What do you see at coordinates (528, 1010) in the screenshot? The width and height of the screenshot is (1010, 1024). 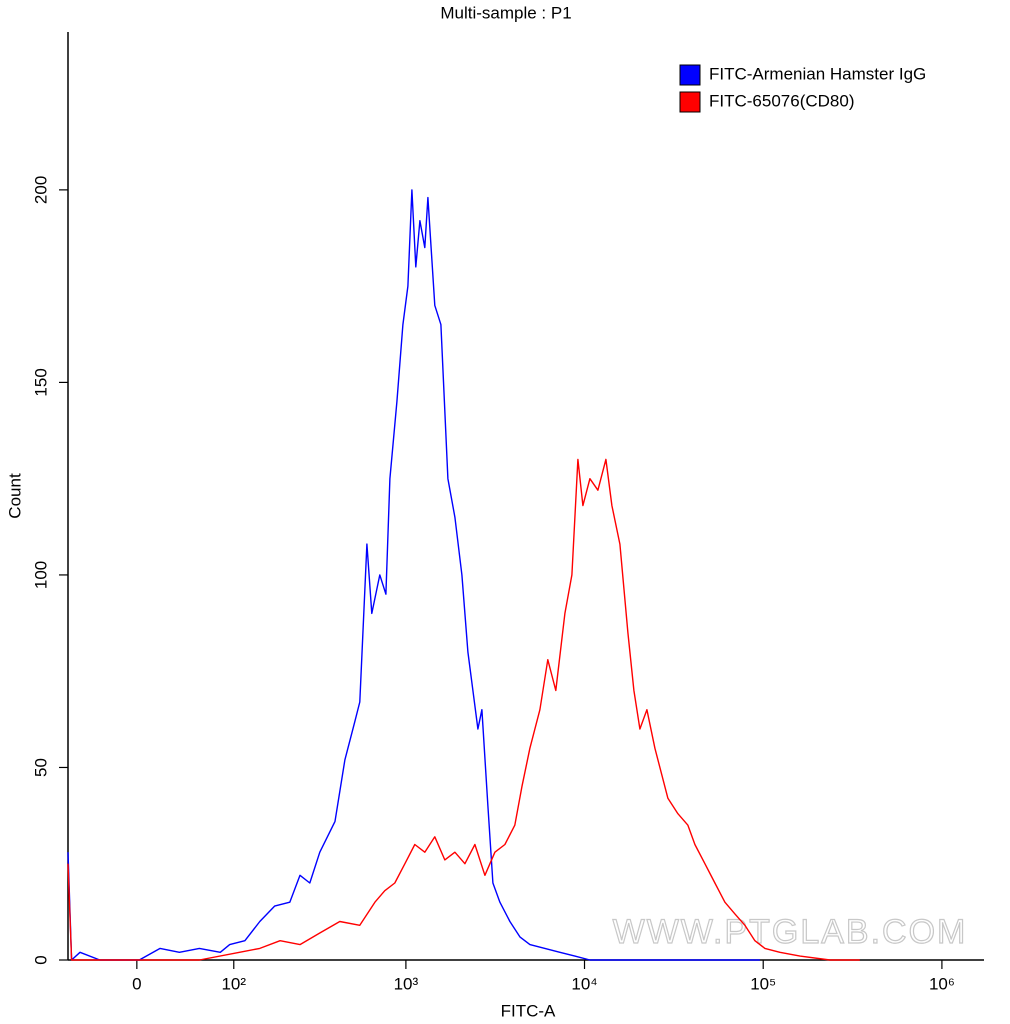 I see `x-axis-label: FITC-A` at bounding box center [528, 1010].